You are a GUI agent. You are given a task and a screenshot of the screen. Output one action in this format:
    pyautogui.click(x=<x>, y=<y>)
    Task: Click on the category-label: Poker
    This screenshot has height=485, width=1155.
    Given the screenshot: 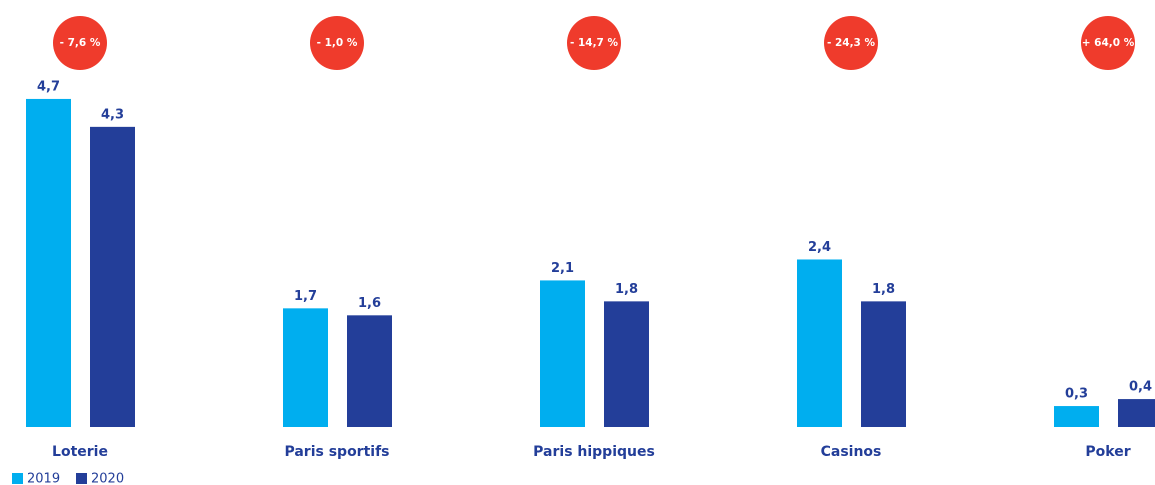 What is the action you would take?
    pyautogui.click(x=1107, y=452)
    